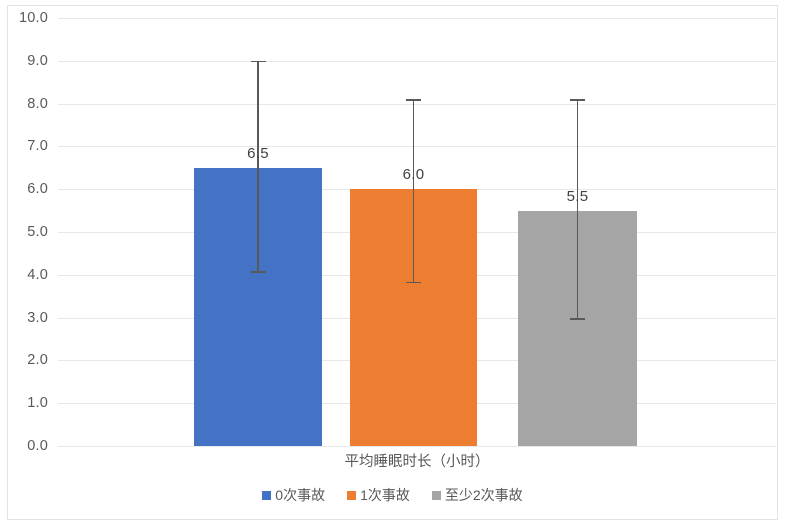 This screenshot has height=528, width=796. I want to click on data-label-1: 6.0, so click(413, 175).